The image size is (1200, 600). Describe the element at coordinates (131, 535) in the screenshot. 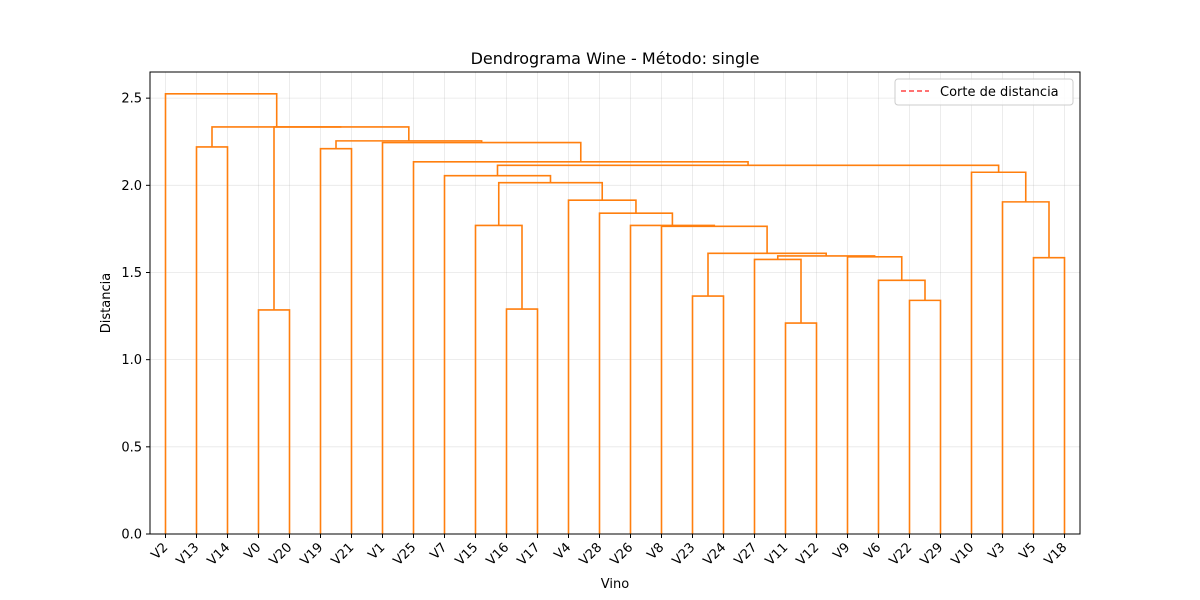

I see `y-tick-label: 0.0` at that location.